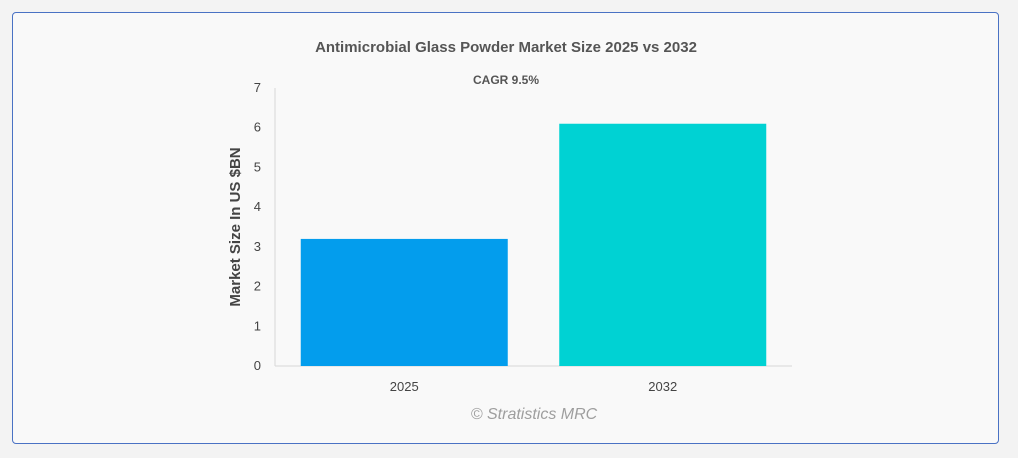  What do you see at coordinates (257, 87) in the screenshot?
I see `y-tick-label: 7` at bounding box center [257, 87].